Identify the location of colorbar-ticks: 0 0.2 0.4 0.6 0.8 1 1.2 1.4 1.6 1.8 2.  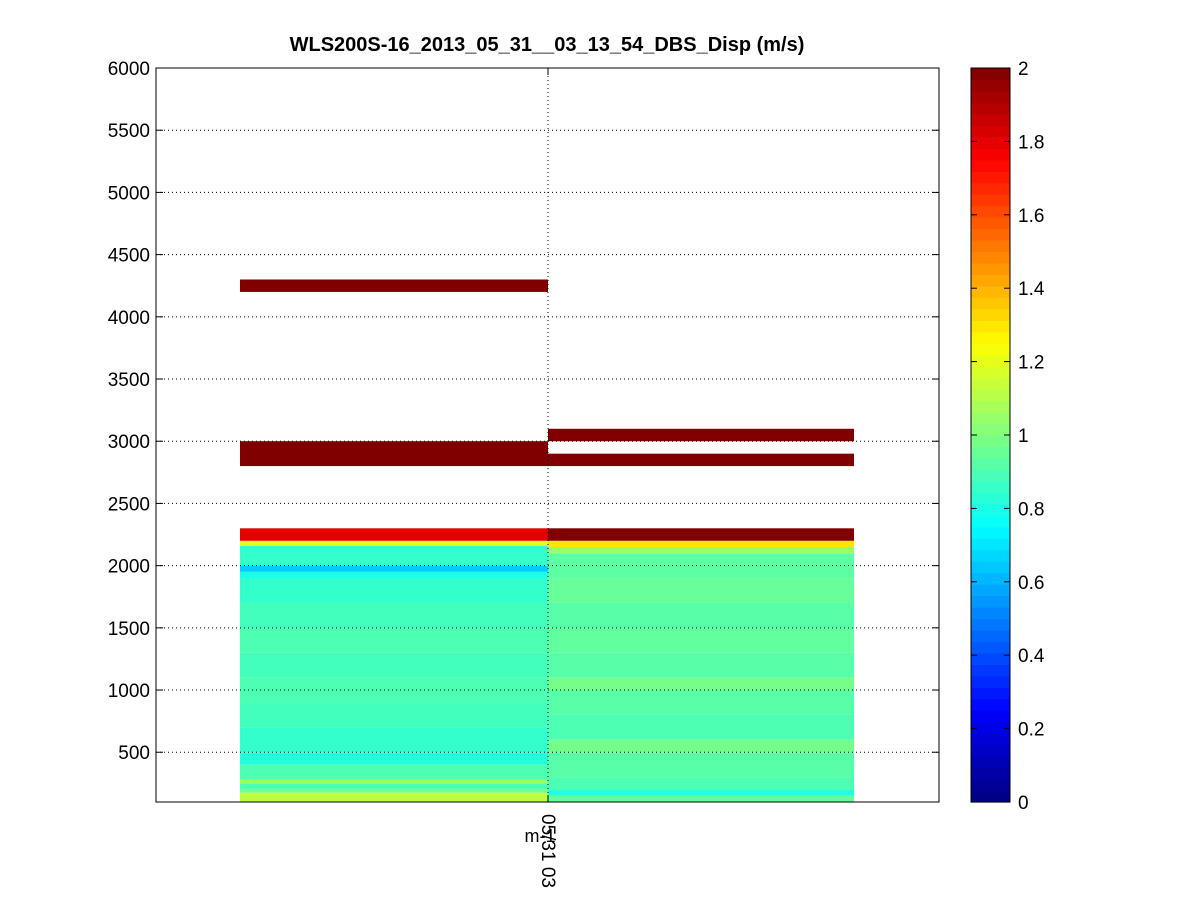
(1008, 436).